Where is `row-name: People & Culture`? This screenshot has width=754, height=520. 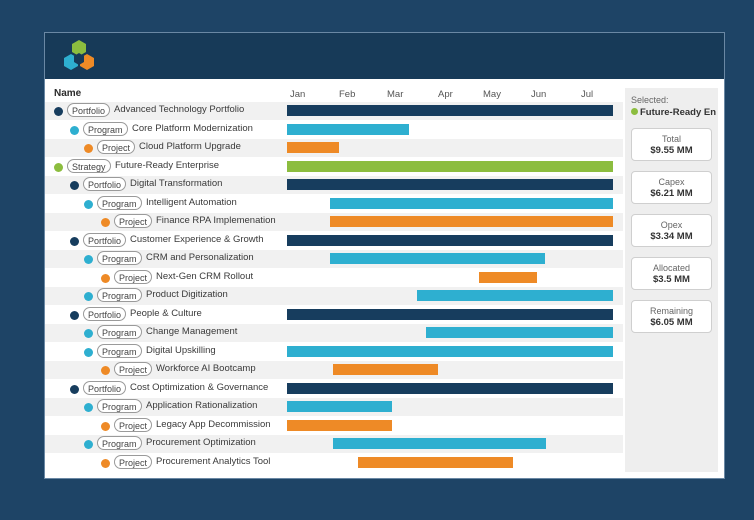 row-name: People & Culture is located at coordinates (166, 313).